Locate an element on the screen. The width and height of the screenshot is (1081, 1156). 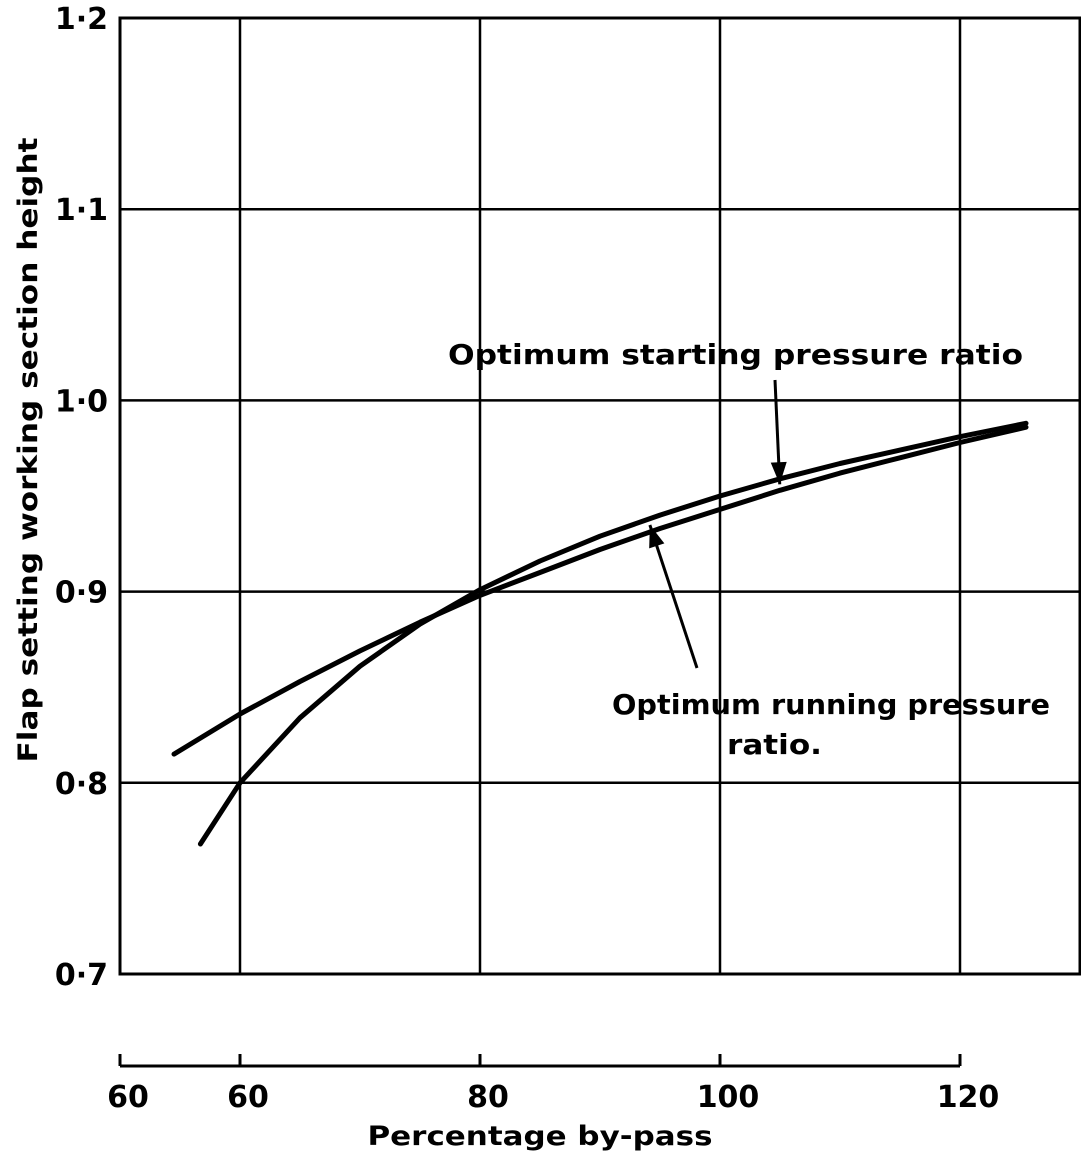
y-tick-label: 1·2 is located at coordinates (81, 19).